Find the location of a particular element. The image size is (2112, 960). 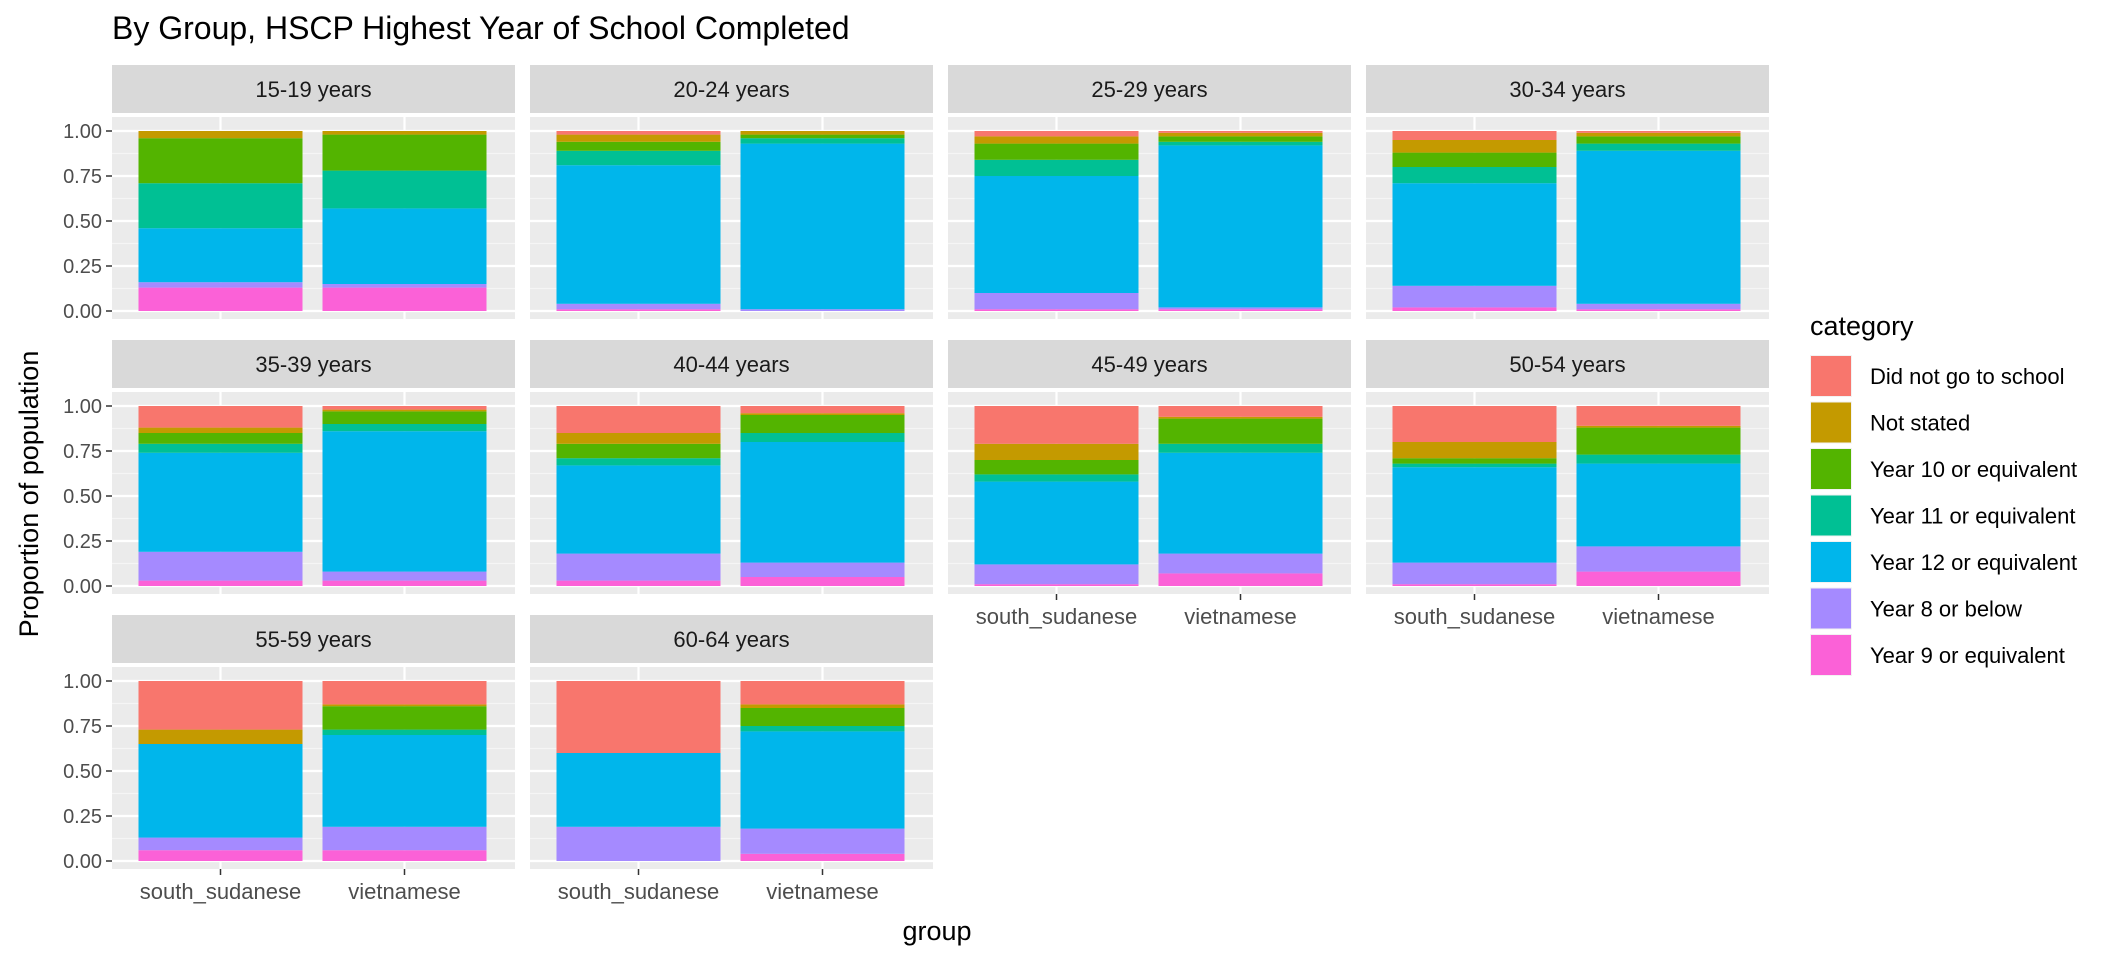

y-tick-label: 1.00 is located at coordinates (82, 407).